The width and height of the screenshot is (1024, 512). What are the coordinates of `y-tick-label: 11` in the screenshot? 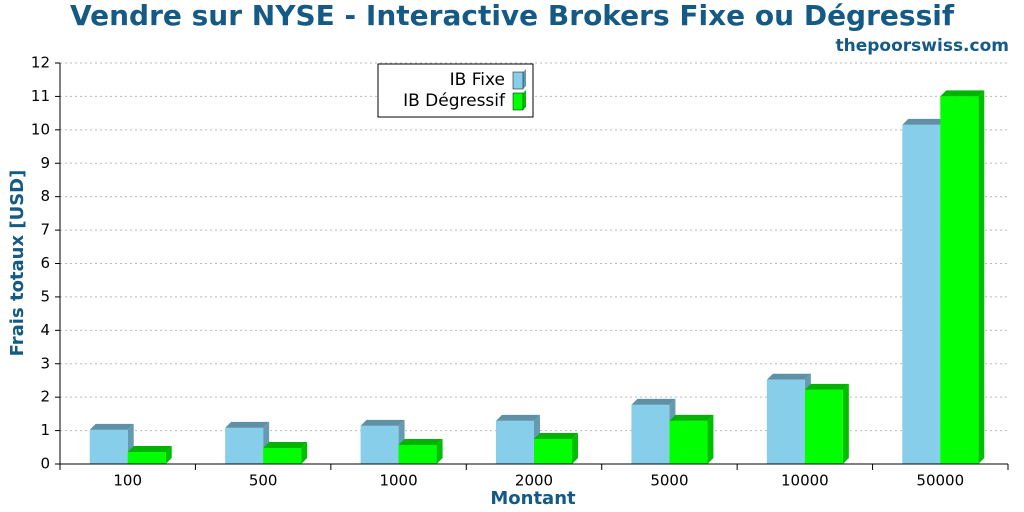 It's located at (40, 96).